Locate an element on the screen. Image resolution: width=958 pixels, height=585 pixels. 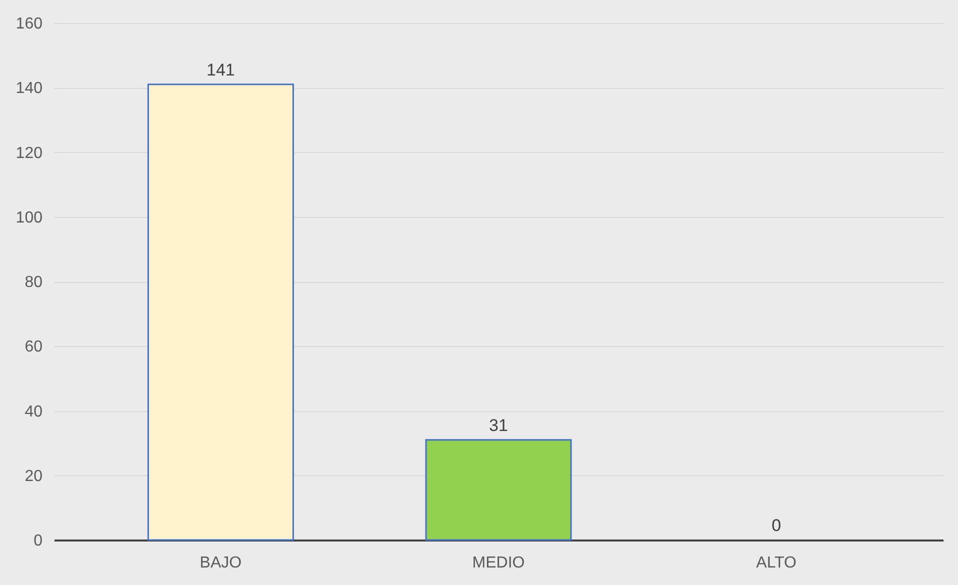
data-label: 0 is located at coordinates (777, 525).